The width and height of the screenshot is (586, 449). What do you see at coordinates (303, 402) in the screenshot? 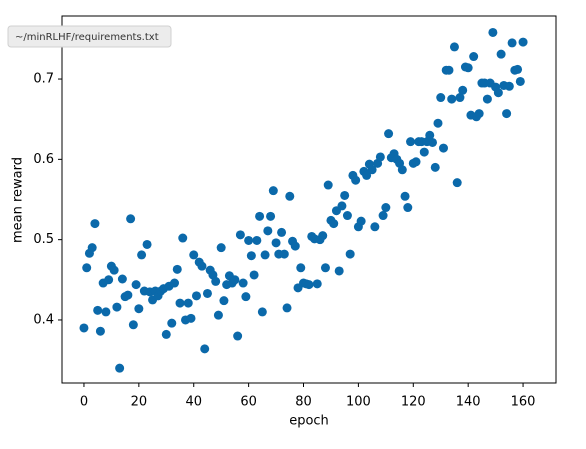
I see `x-tick-label: 80` at bounding box center [303, 402].